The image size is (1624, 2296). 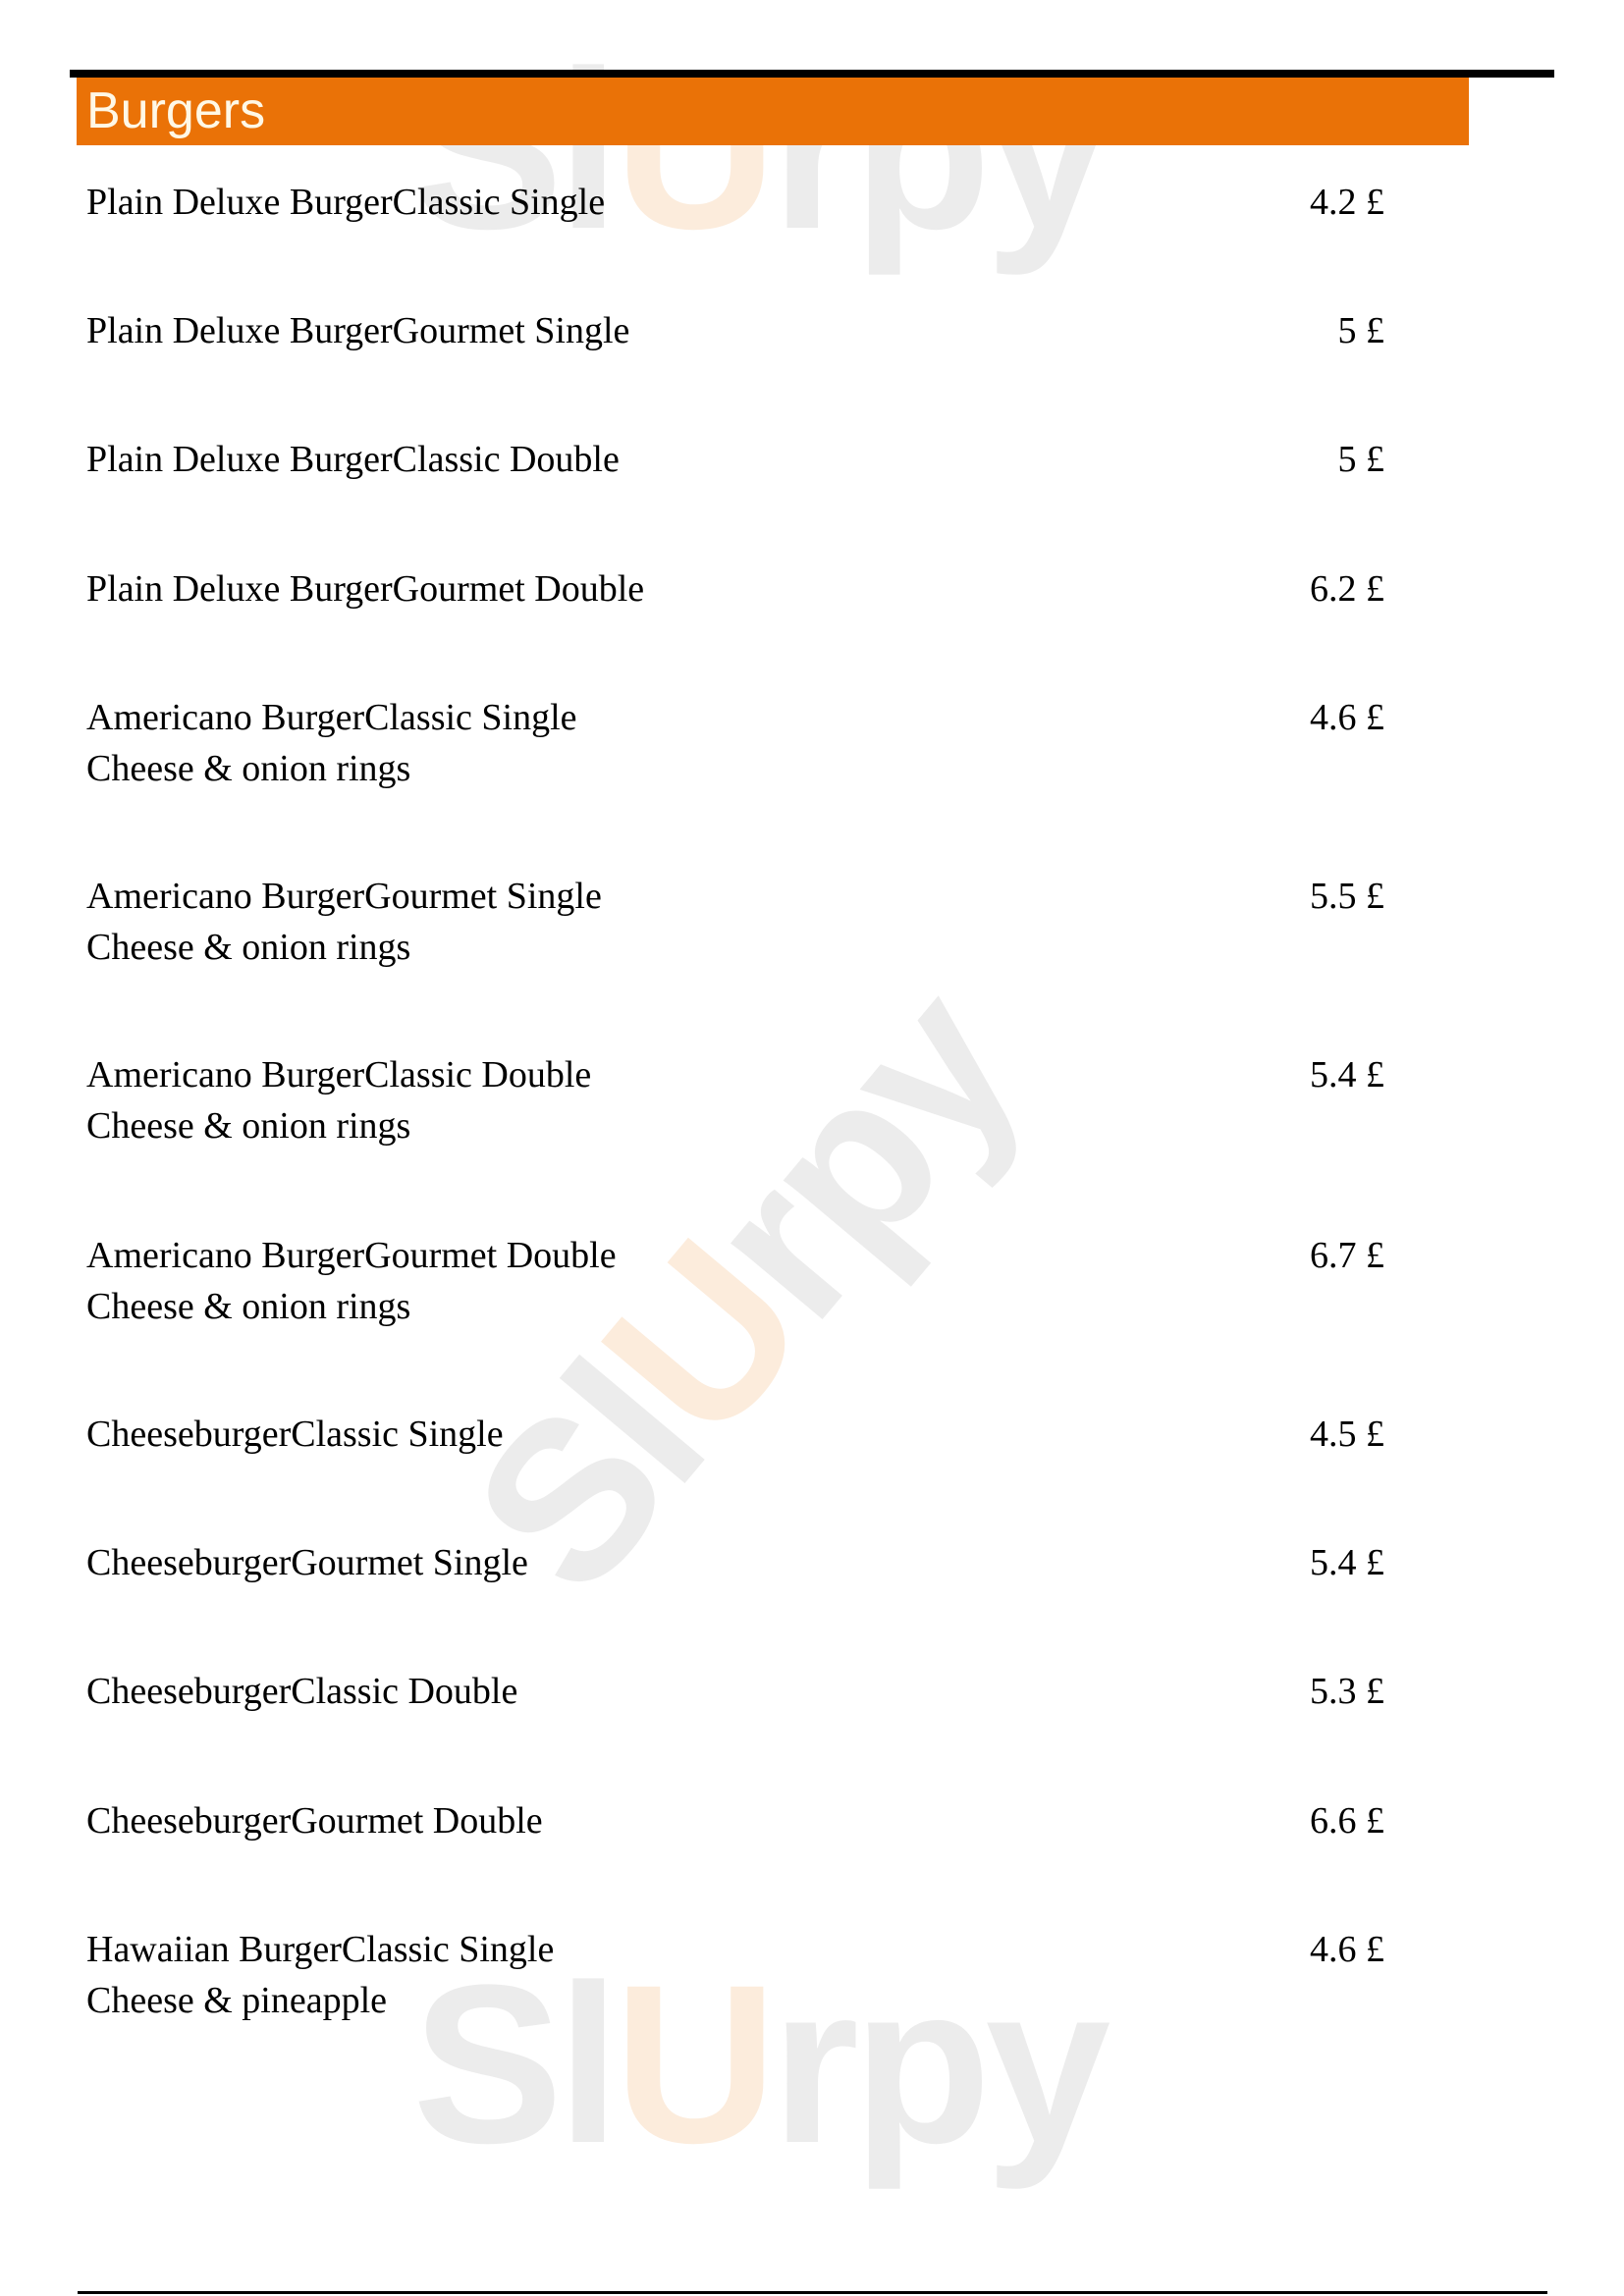 What do you see at coordinates (1347, 589) in the screenshot?
I see `item-price: 6.2 £` at bounding box center [1347, 589].